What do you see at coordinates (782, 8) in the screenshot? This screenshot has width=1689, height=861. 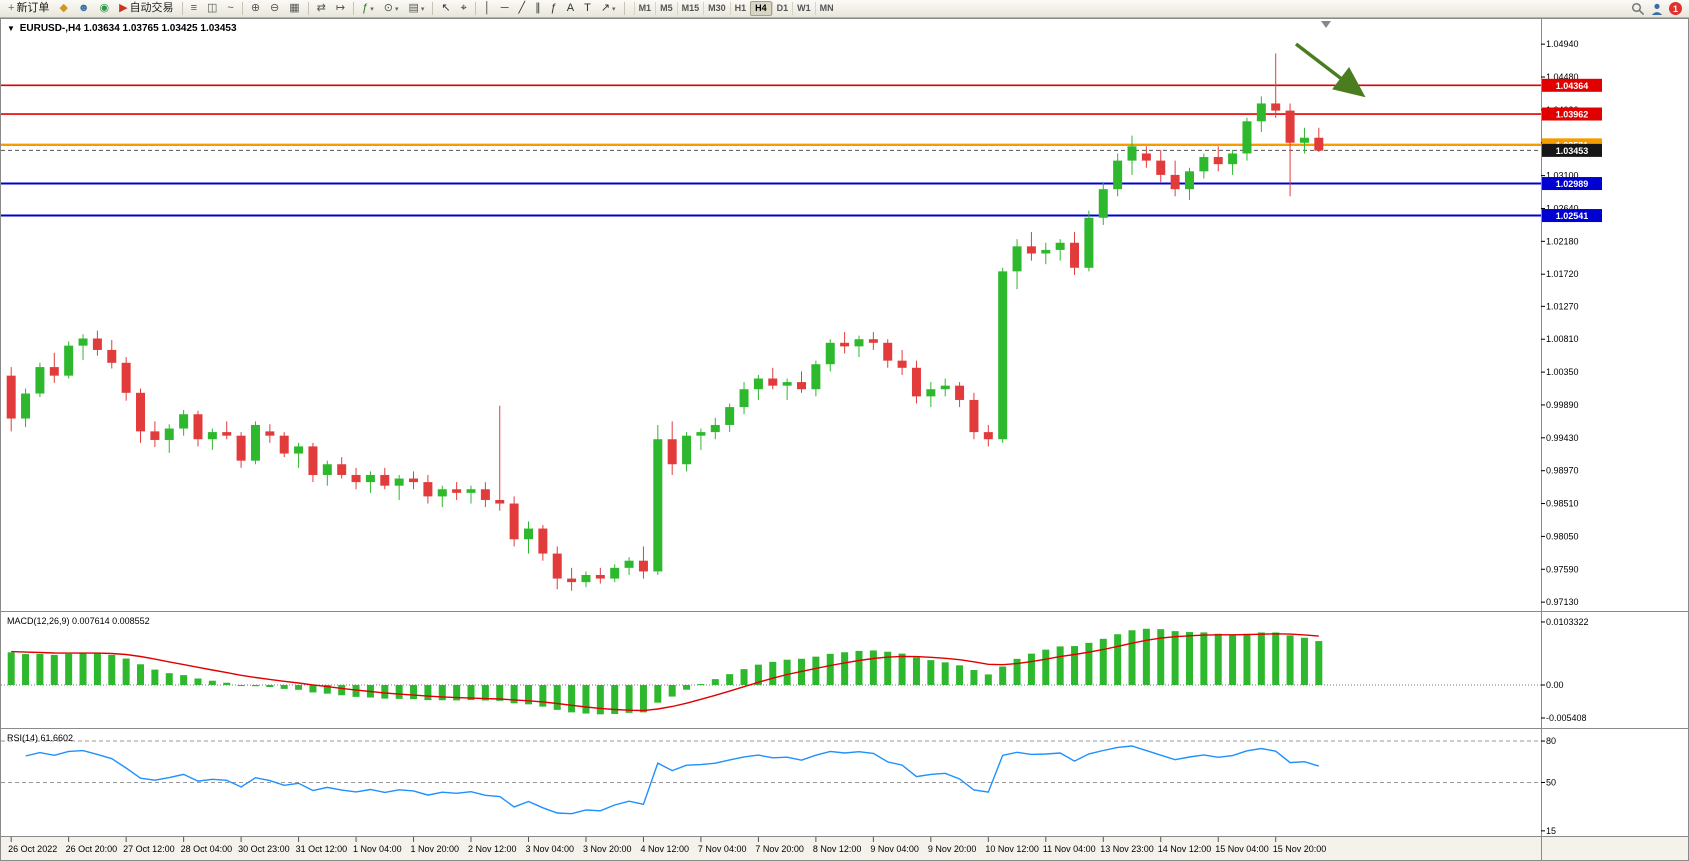 I see `tab-timeframe-D1: D1` at bounding box center [782, 8].